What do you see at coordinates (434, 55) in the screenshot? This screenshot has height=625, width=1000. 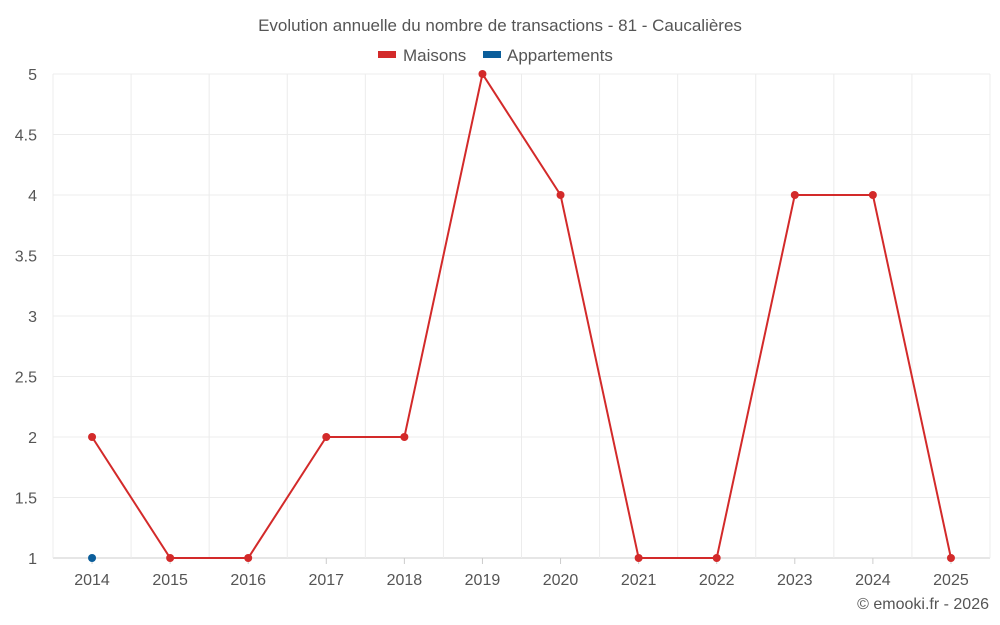 I see `legend-label-maisons: Maisons` at bounding box center [434, 55].